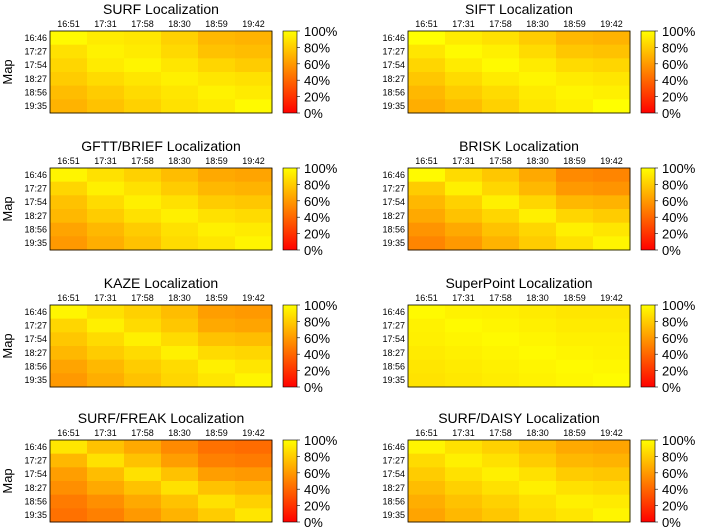 Image resolution: width=702 pixels, height=527 pixels. I want to click on x-tick-label: 18:59, so click(574, 24).